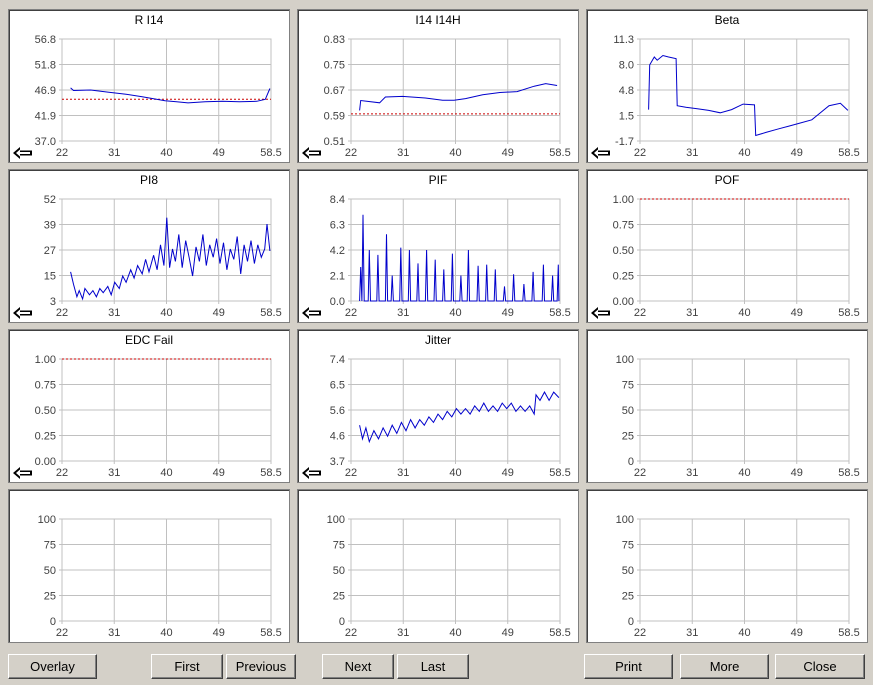 The width and height of the screenshot is (873, 685). Describe the element at coordinates (631, 622) in the screenshot. I see `y-tick-label: 0` at that location.